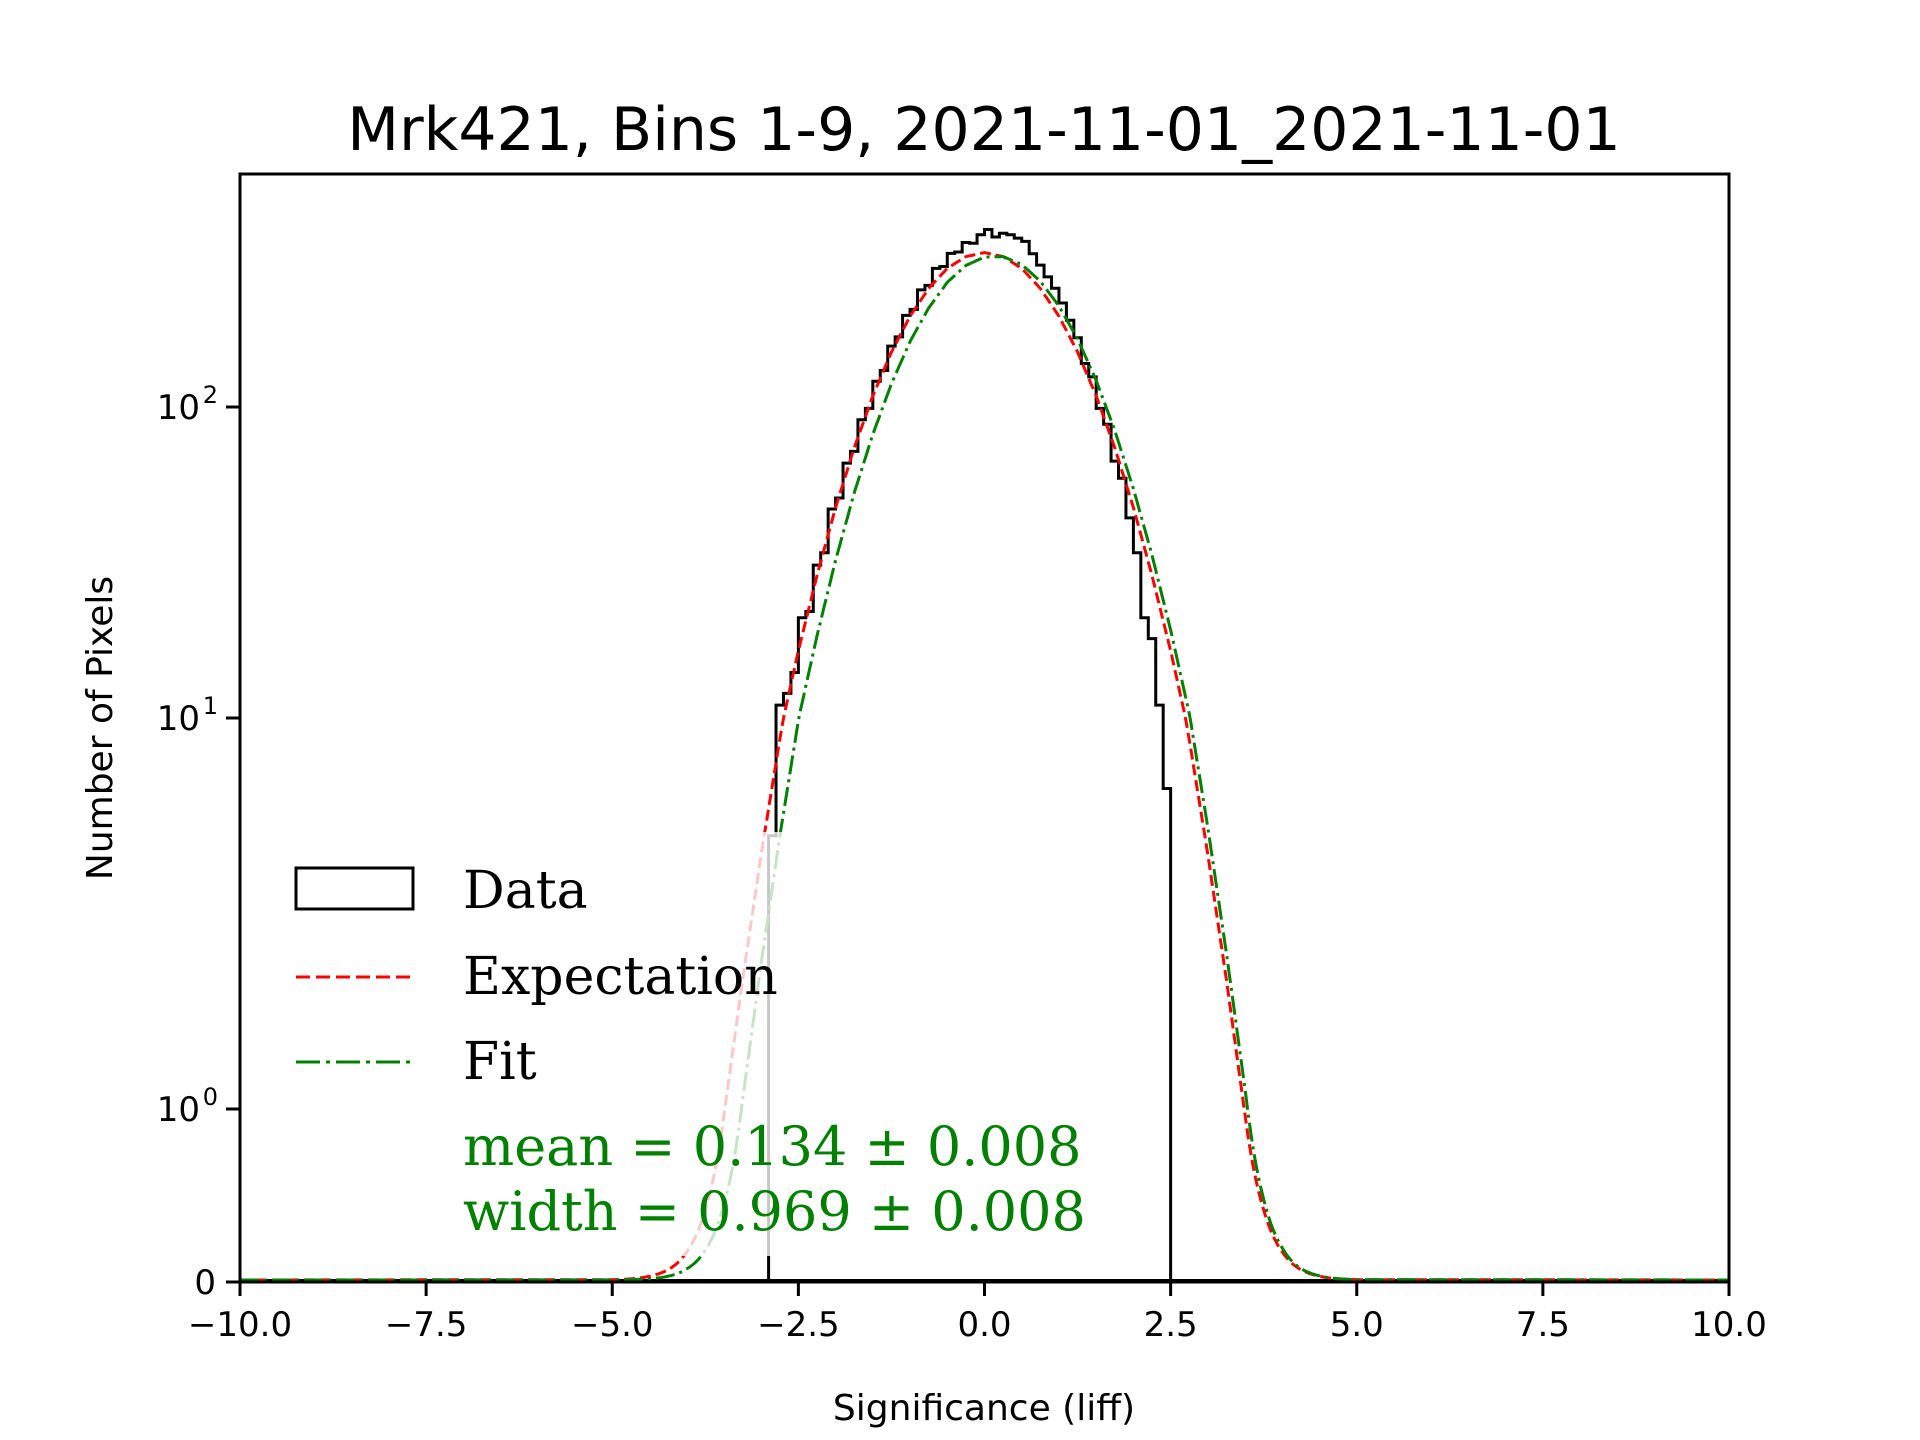 The image size is (1920, 1440). Describe the element at coordinates (210, 395) in the screenshot. I see `y-tick-exponent: 2` at that location.